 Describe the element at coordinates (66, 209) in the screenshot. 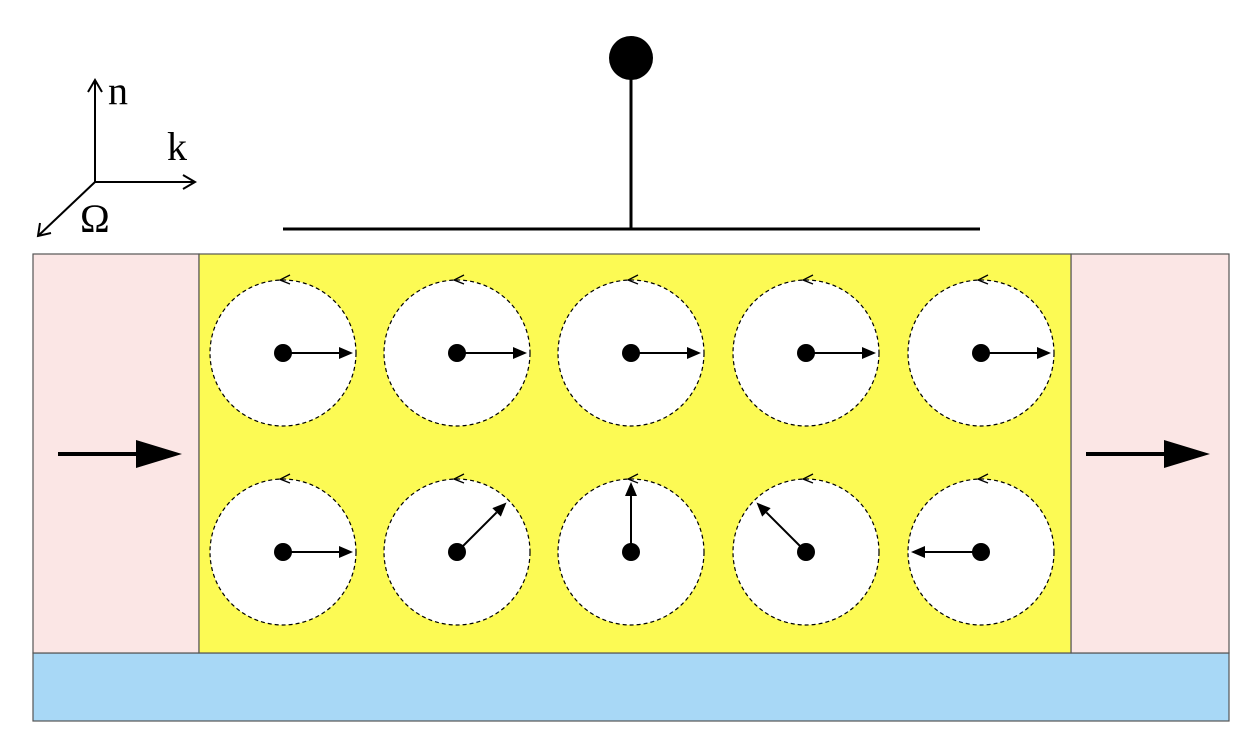

I see `omega-axis-line` at that location.